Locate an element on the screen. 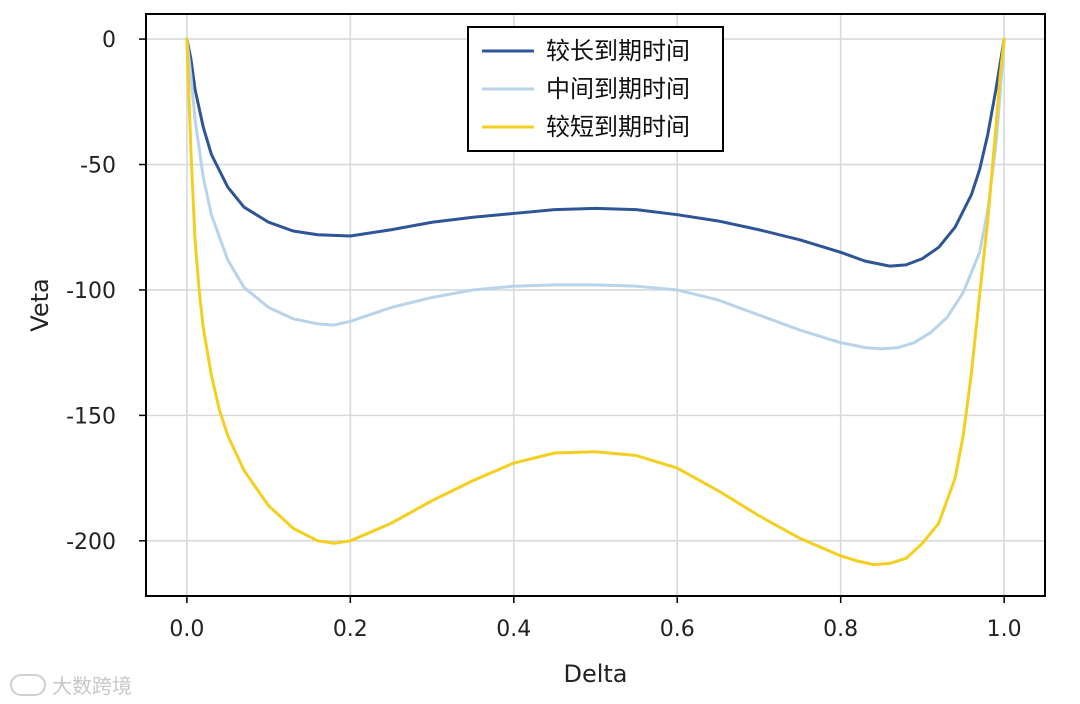 Image resolution: width=1080 pixels, height=704 pixels. y-tick-label: -200 is located at coordinates (91, 542).